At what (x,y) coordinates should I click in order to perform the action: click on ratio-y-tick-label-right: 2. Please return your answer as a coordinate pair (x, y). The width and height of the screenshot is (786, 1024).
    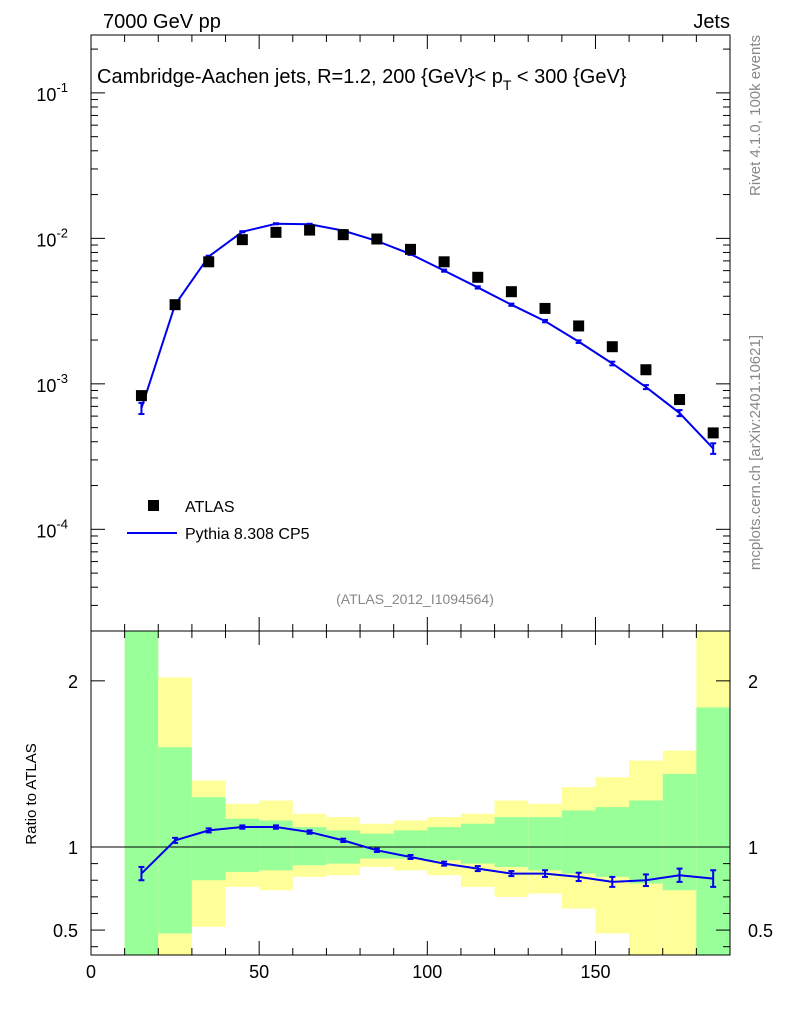
    Looking at the image, I should click on (753, 682).